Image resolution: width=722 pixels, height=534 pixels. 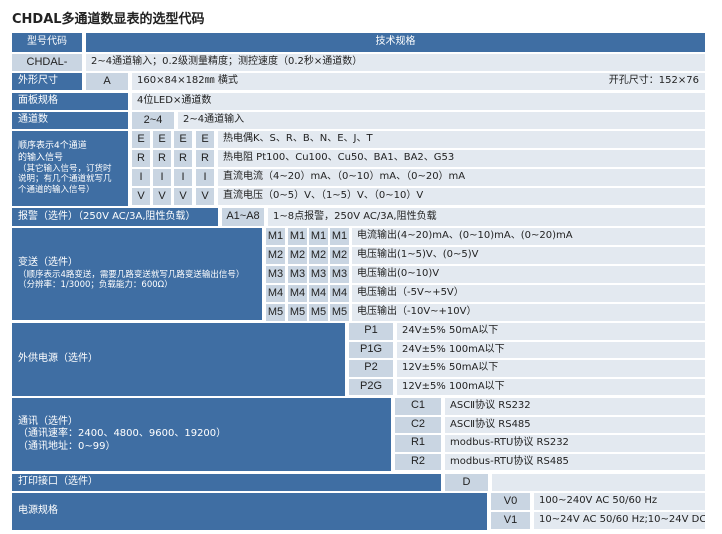 I want to click on alarm-code: A1~A8, so click(x=243, y=217).